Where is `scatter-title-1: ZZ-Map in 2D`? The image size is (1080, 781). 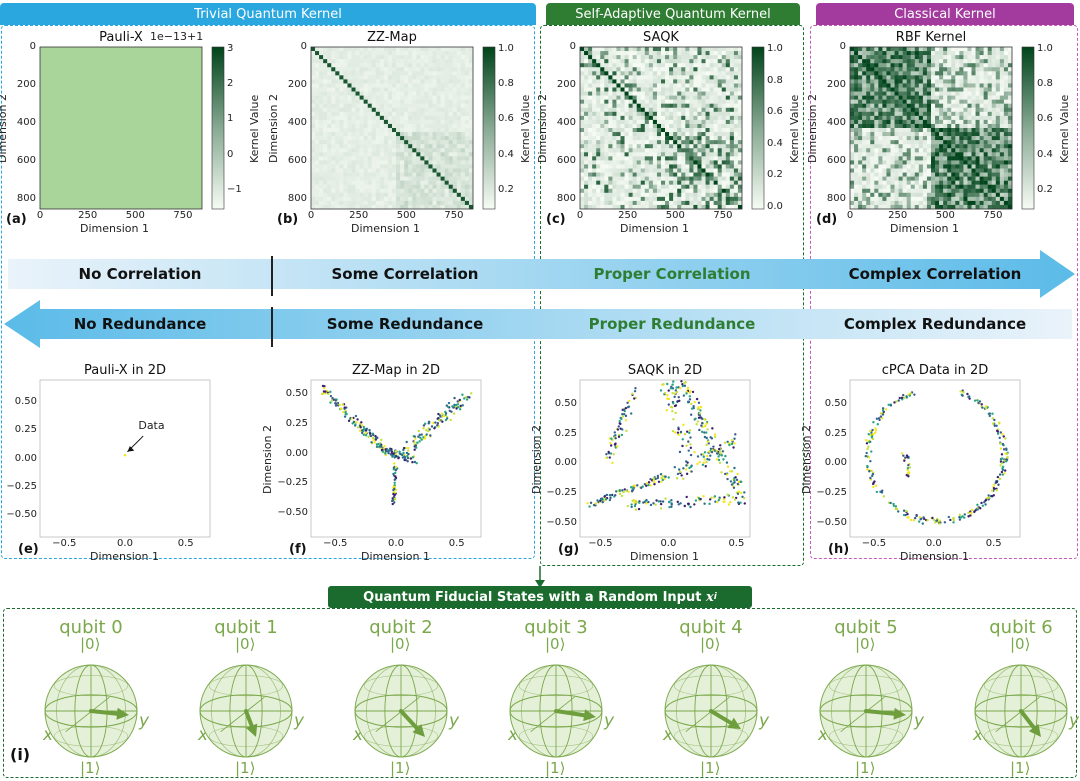 scatter-title-1: ZZ-Map in 2D is located at coordinates (396, 370).